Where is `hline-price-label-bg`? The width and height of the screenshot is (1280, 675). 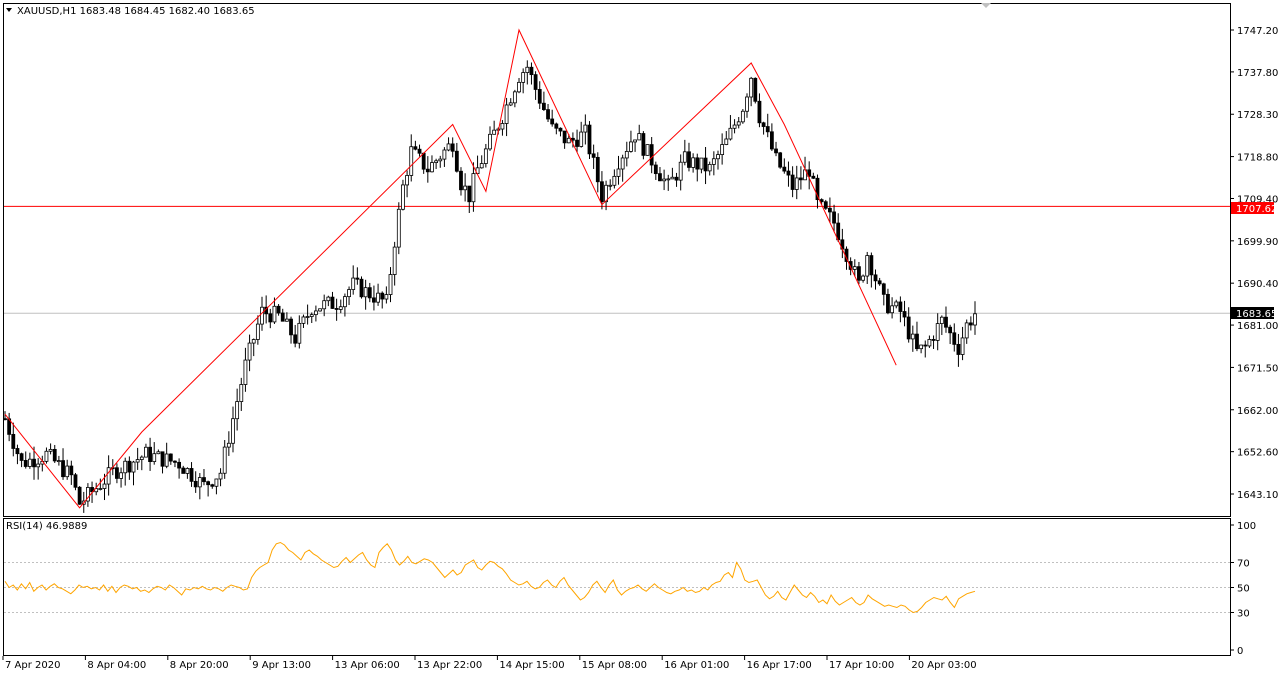
hline-price-label-bg is located at coordinates (1252, 208).